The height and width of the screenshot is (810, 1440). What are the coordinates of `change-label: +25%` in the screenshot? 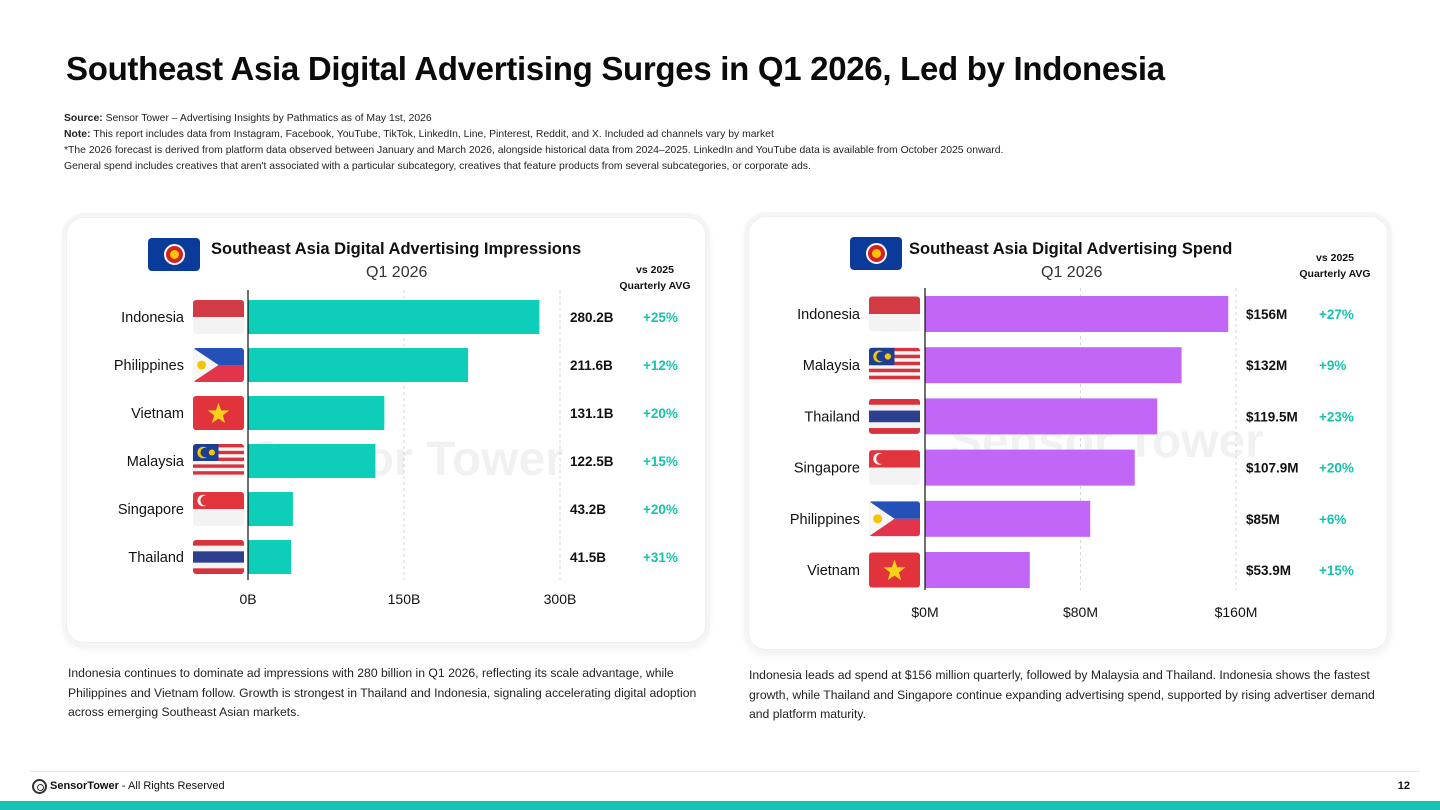 It's located at (660, 317).